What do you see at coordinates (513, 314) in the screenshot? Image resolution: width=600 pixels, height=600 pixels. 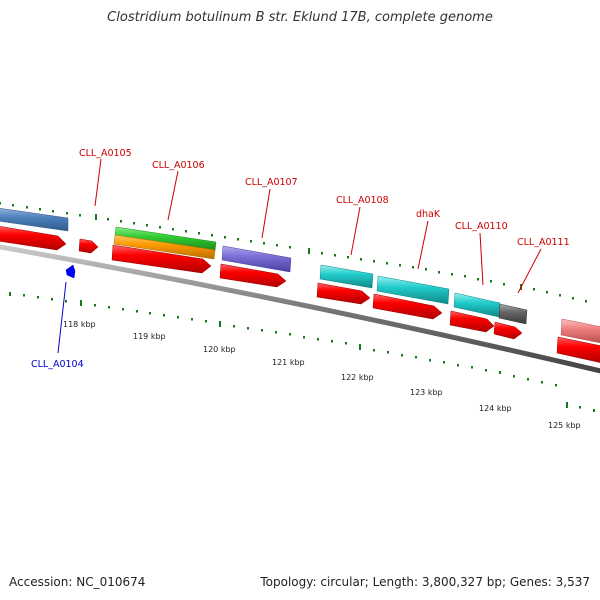 I see `feature-bar-gray` at bounding box center [513, 314].